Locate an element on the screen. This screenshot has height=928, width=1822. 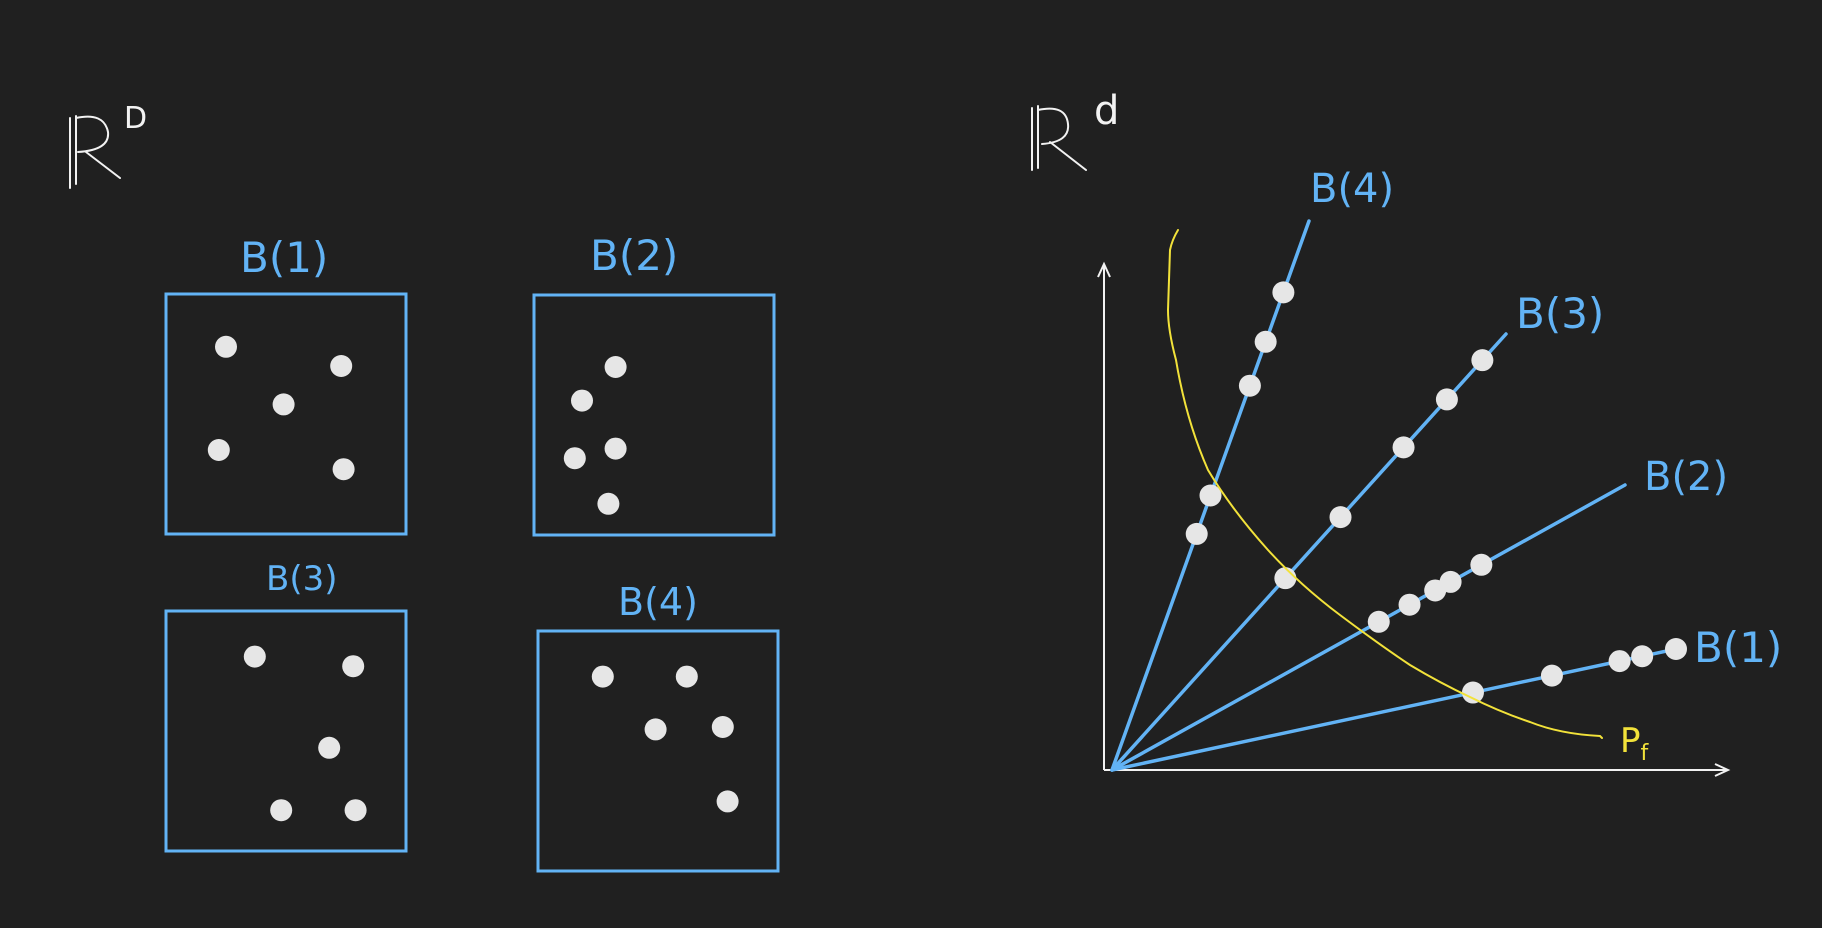
box-b4-frame is located at coordinates (658, 751).